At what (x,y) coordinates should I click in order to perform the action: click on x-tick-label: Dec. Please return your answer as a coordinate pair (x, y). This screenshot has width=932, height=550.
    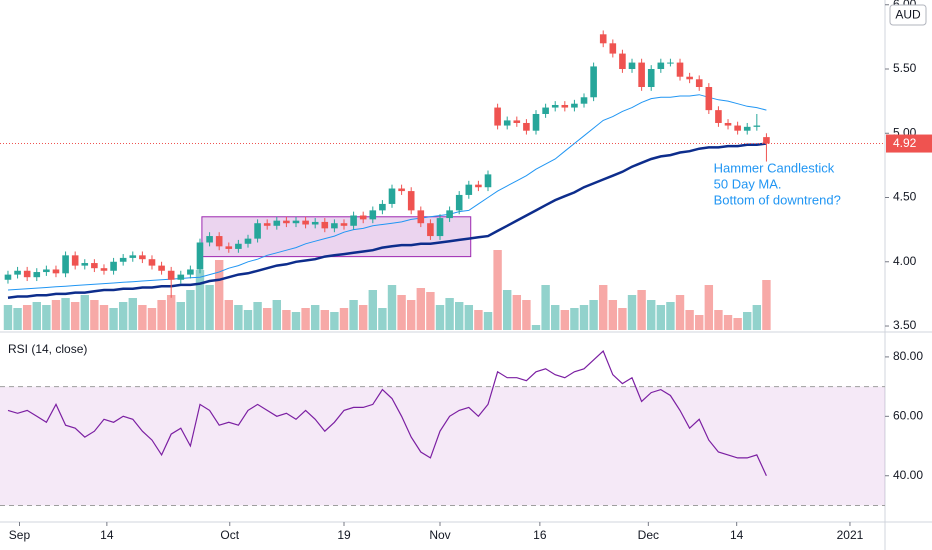
    Looking at the image, I should click on (648, 535).